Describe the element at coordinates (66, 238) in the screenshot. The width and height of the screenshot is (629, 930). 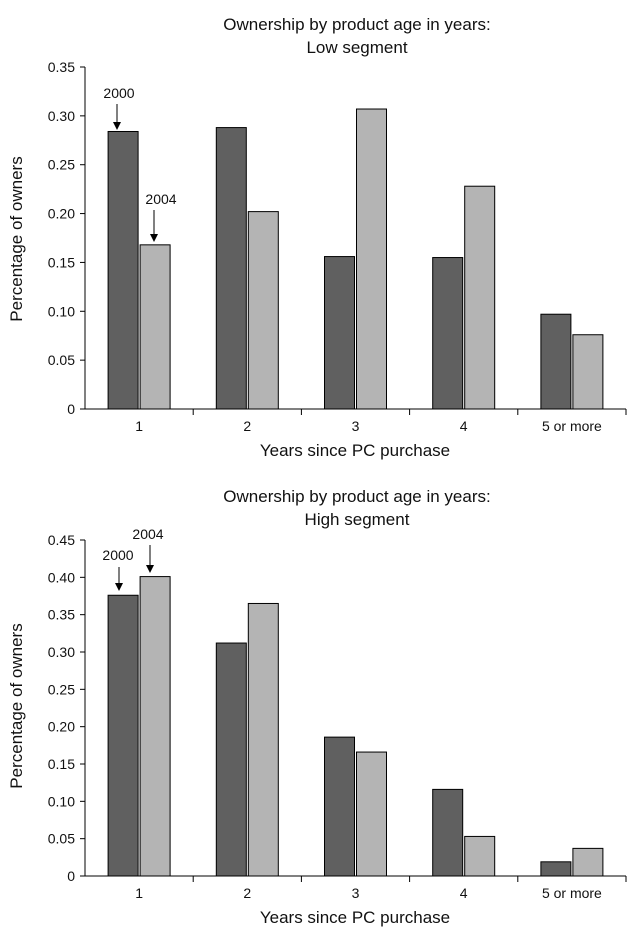
I see `y-axis: 0 0.05 0.10 0.15 0.20 0.25 0.30 0.35` at that location.